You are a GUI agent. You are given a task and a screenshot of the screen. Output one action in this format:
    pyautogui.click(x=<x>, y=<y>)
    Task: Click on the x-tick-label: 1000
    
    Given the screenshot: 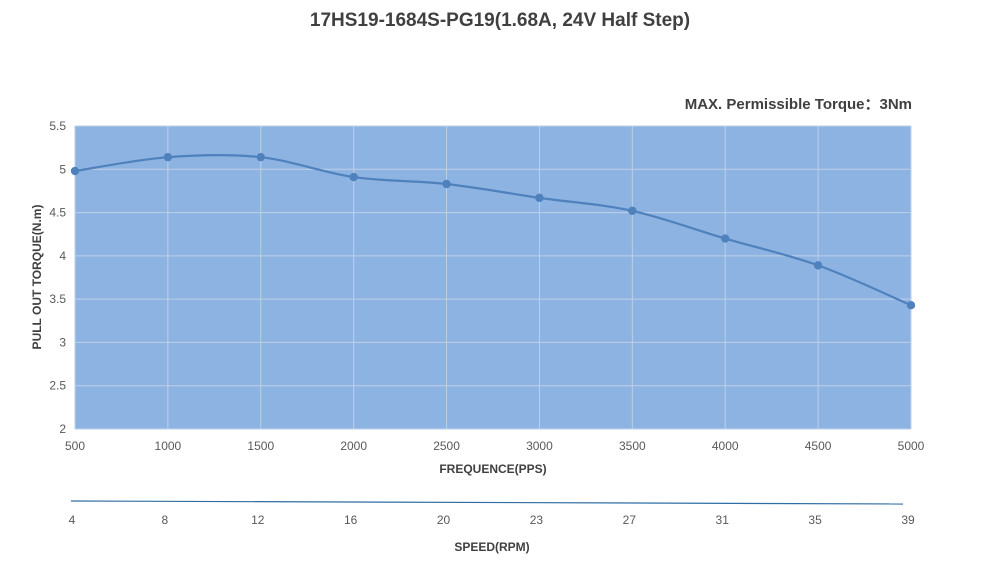 What is the action you would take?
    pyautogui.click(x=168, y=446)
    